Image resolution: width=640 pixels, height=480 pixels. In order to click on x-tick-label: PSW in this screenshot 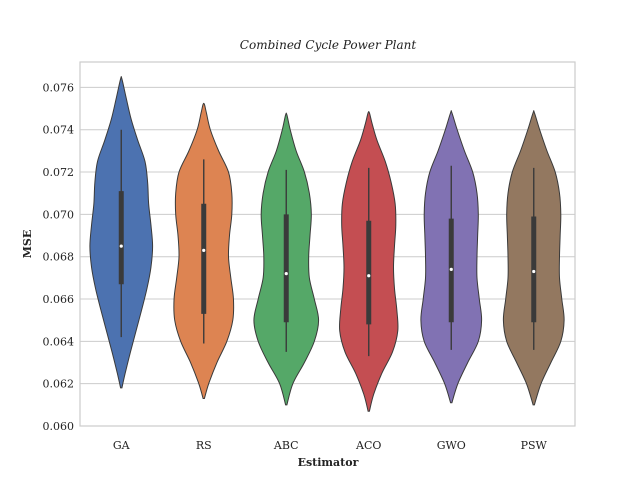, I will do `click(534, 445)`.